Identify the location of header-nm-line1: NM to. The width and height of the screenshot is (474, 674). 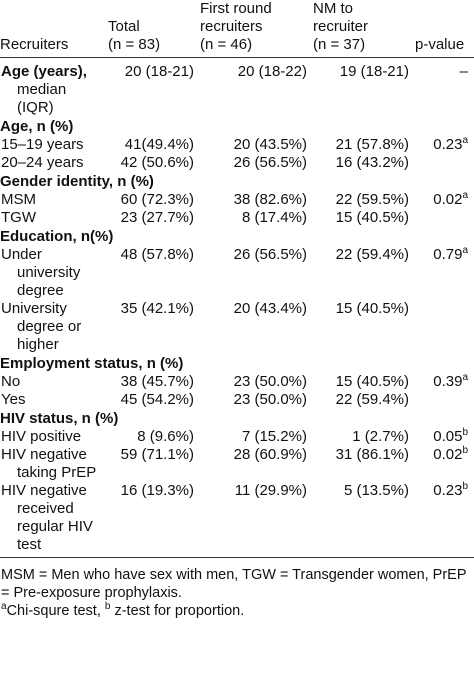
(333, 8).